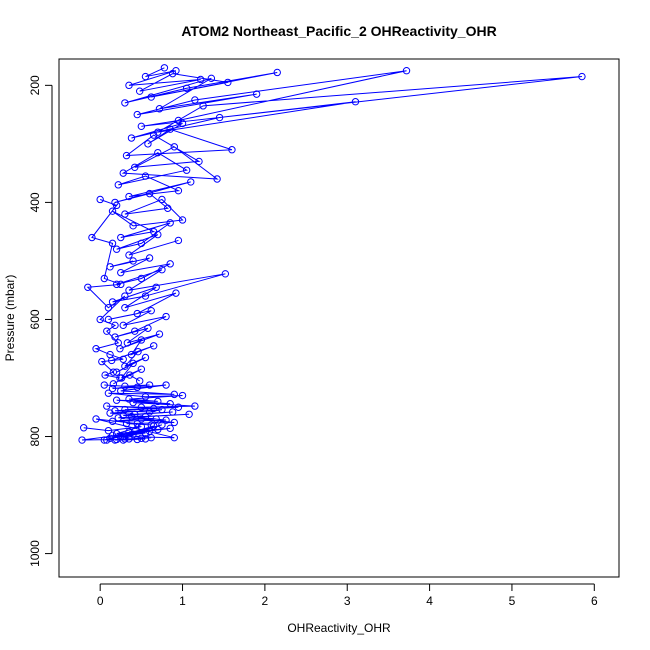 The width and height of the screenshot is (650, 650). Describe the element at coordinates (347, 601) in the screenshot. I see `x-tick-label-3: 3` at that location.